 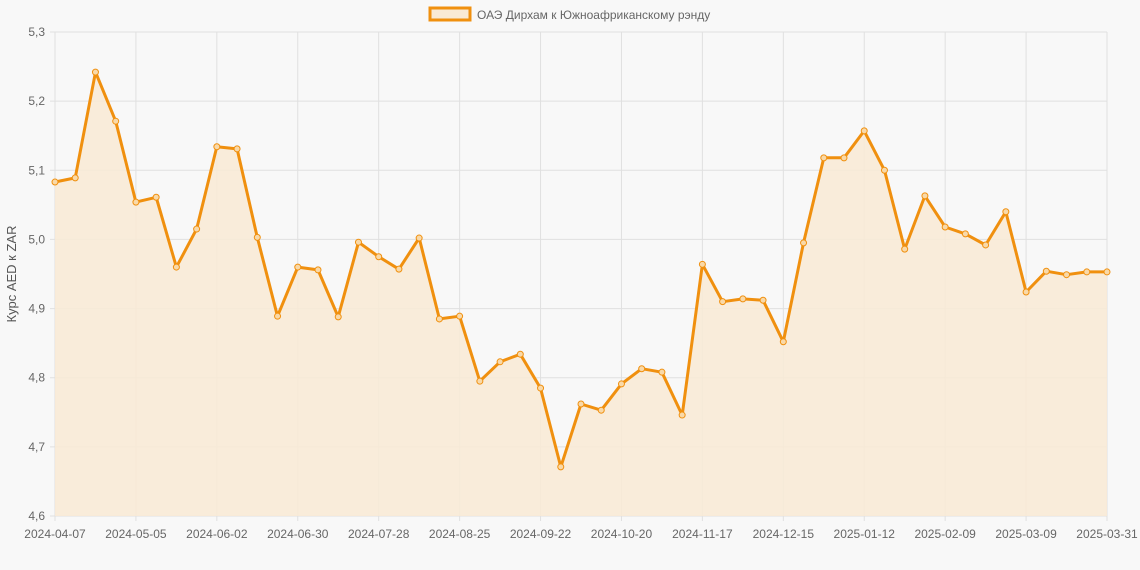 I want to click on y-tick-label: 5,1, so click(x=36, y=170).